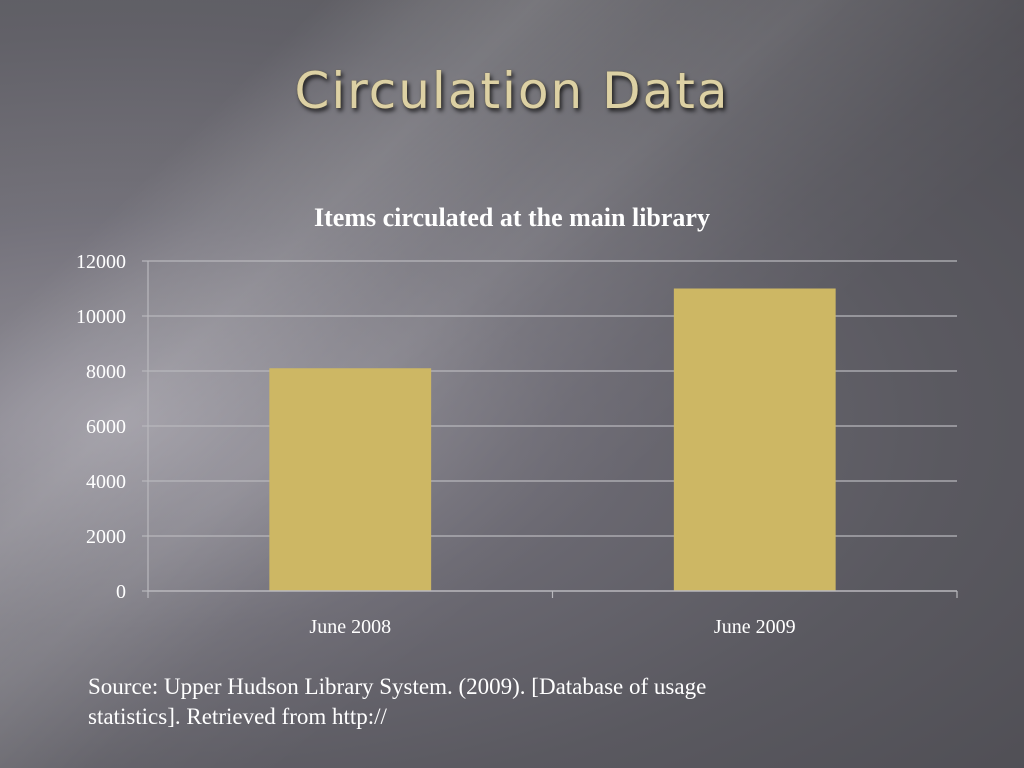 The image size is (1024, 768). Describe the element at coordinates (106, 372) in the screenshot. I see `y-tick-label: 8000` at that location.